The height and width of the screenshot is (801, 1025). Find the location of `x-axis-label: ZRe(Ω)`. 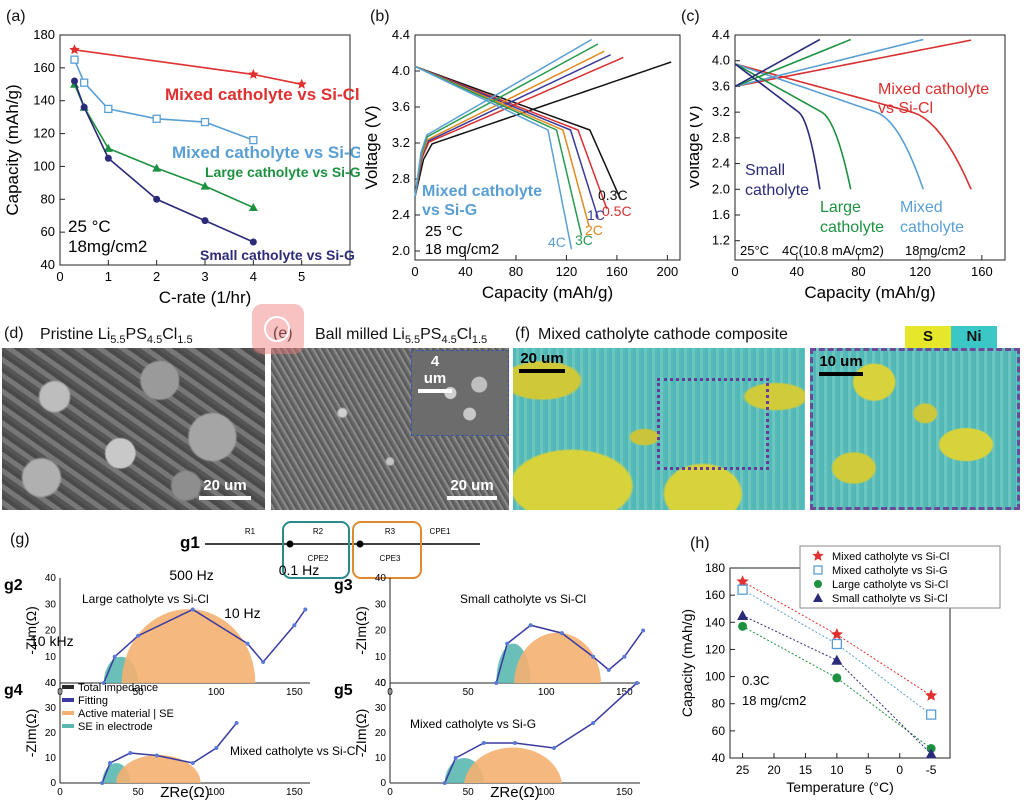

x-axis-label: ZRe(Ω) is located at coordinates (515, 792).